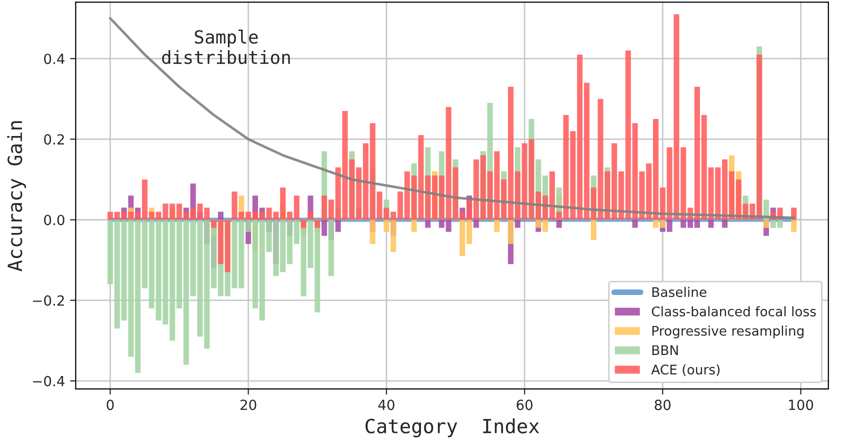  I want to click on x-tick-label: 0, so click(110, 405).